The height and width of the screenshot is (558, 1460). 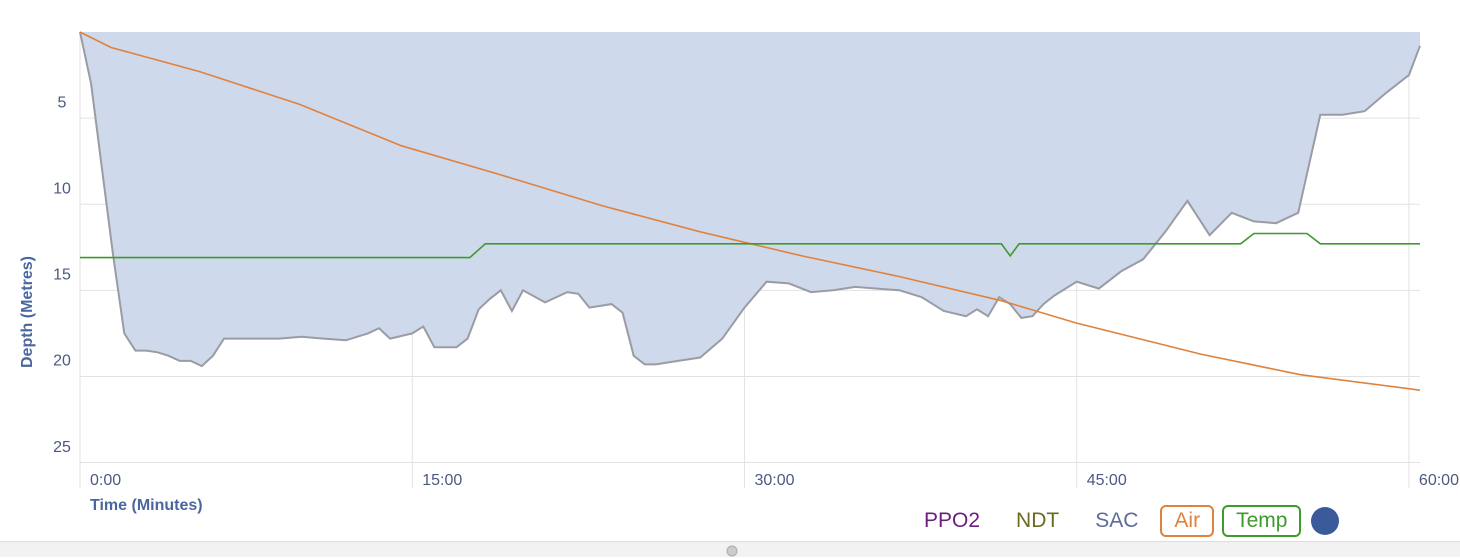 What do you see at coordinates (1262, 521) in the screenshot?
I see `legend-toggle: Temp` at bounding box center [1262, 521].